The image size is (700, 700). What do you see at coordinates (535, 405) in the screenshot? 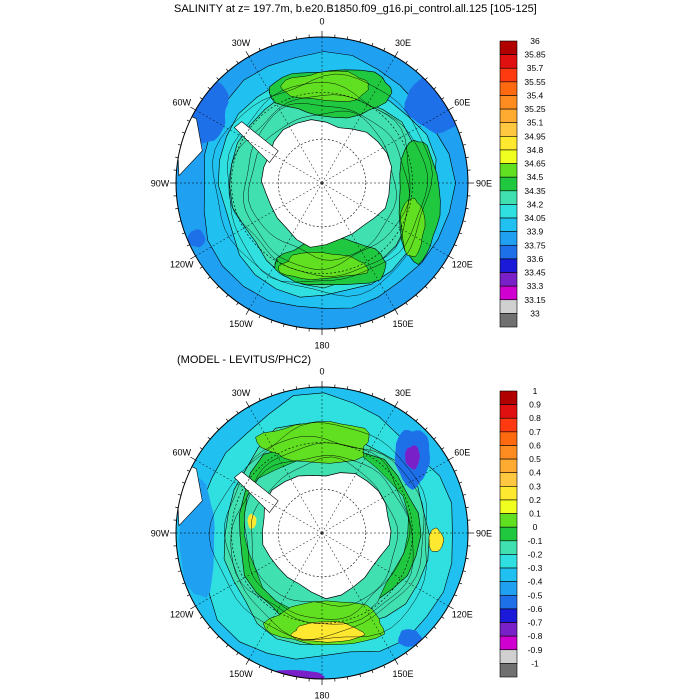
I see `colorbar-label: 0.9` at bounding box center [535, 405].